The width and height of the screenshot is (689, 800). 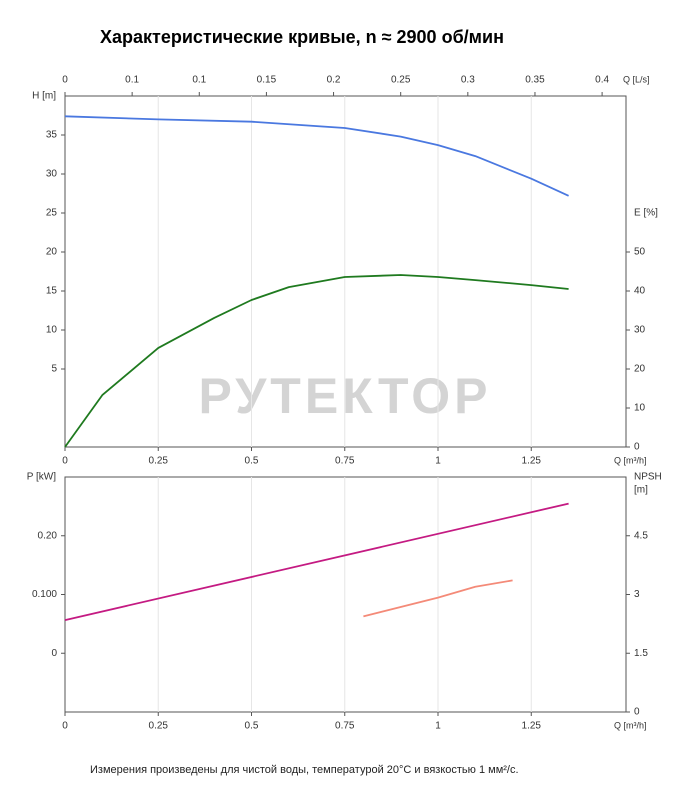 I want to click on x2-tick-label: 0.15, so click(x=267, y=80).